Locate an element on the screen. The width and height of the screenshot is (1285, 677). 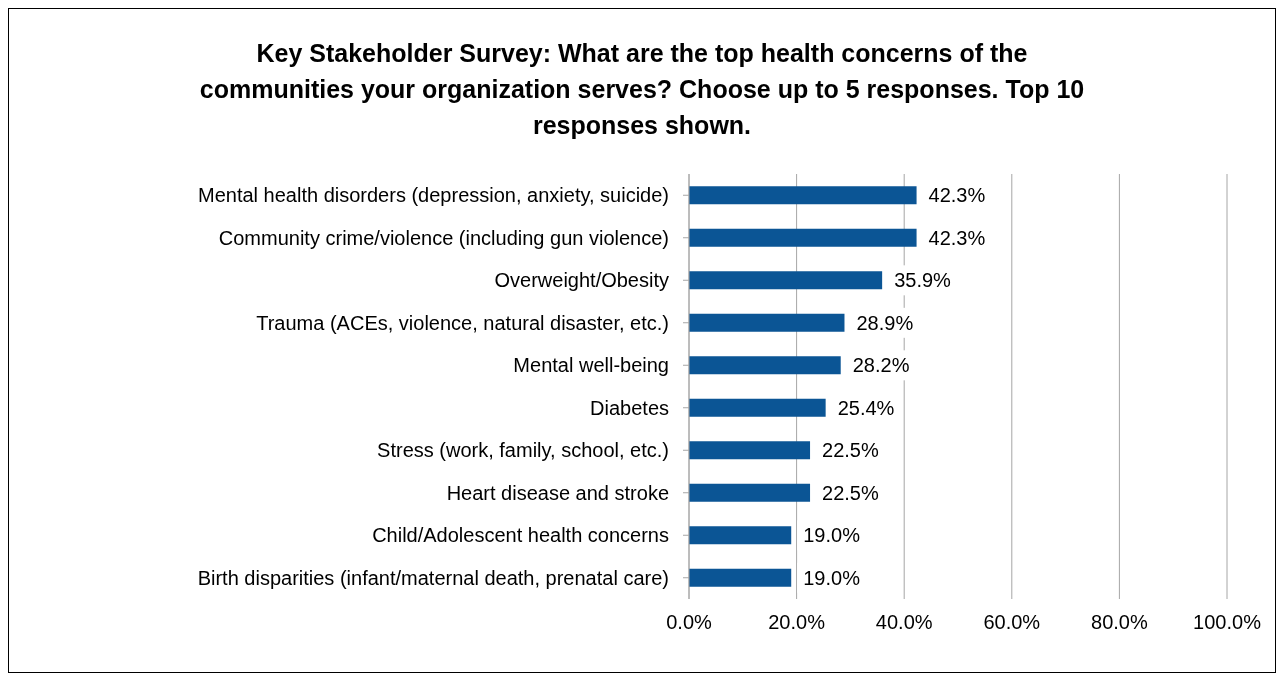
y-tick-label: Diabetes is located at coordinates (629, 407).